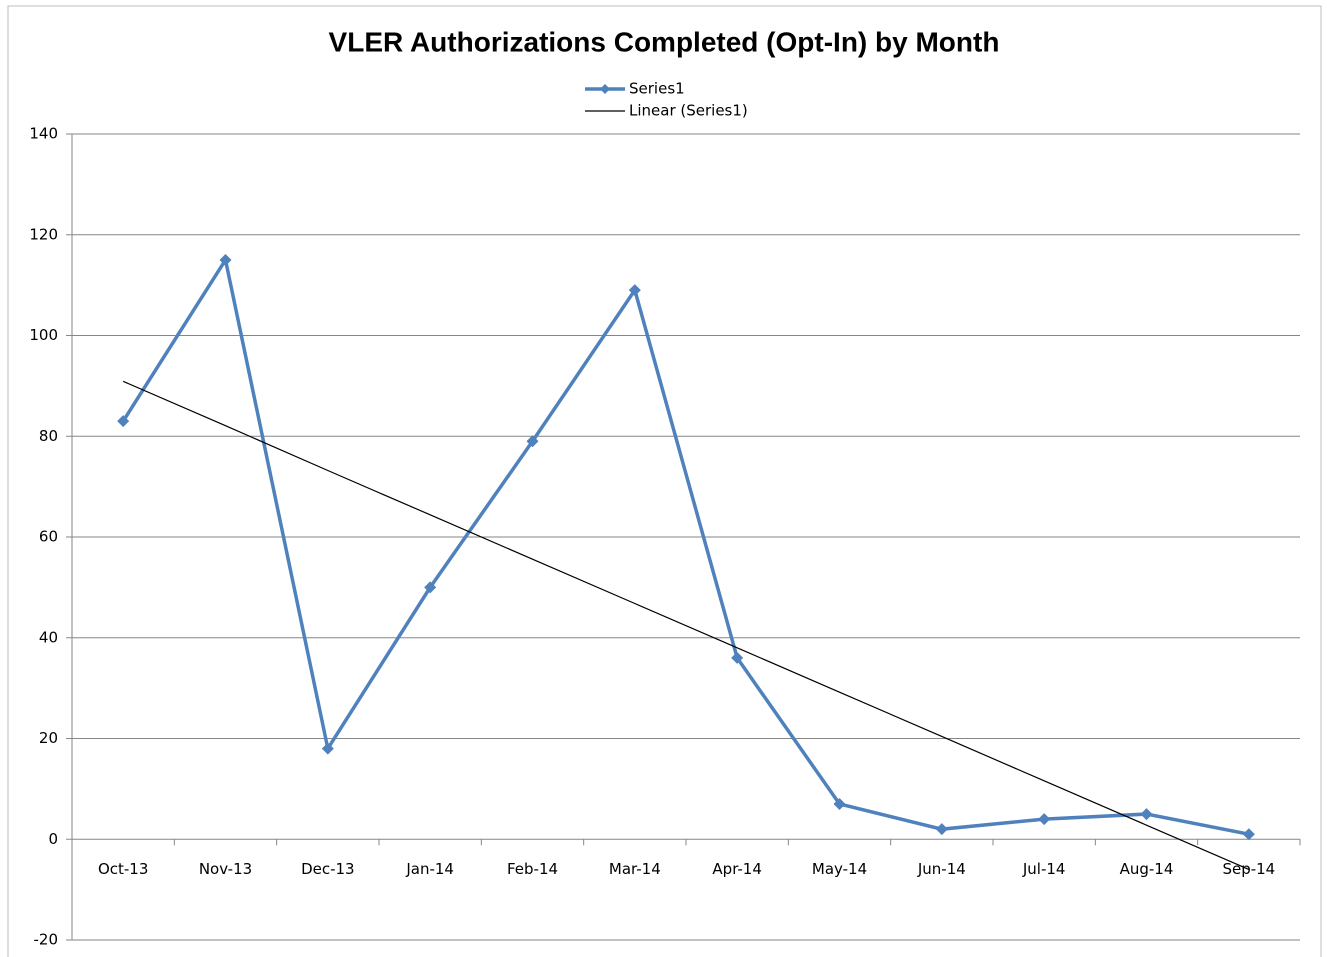 The width and height of the screenshot is (1327, 957). Describe the element at coordinates (532, 869) in the screenshot. I see `x-tick-label: Feb-14` at that location.